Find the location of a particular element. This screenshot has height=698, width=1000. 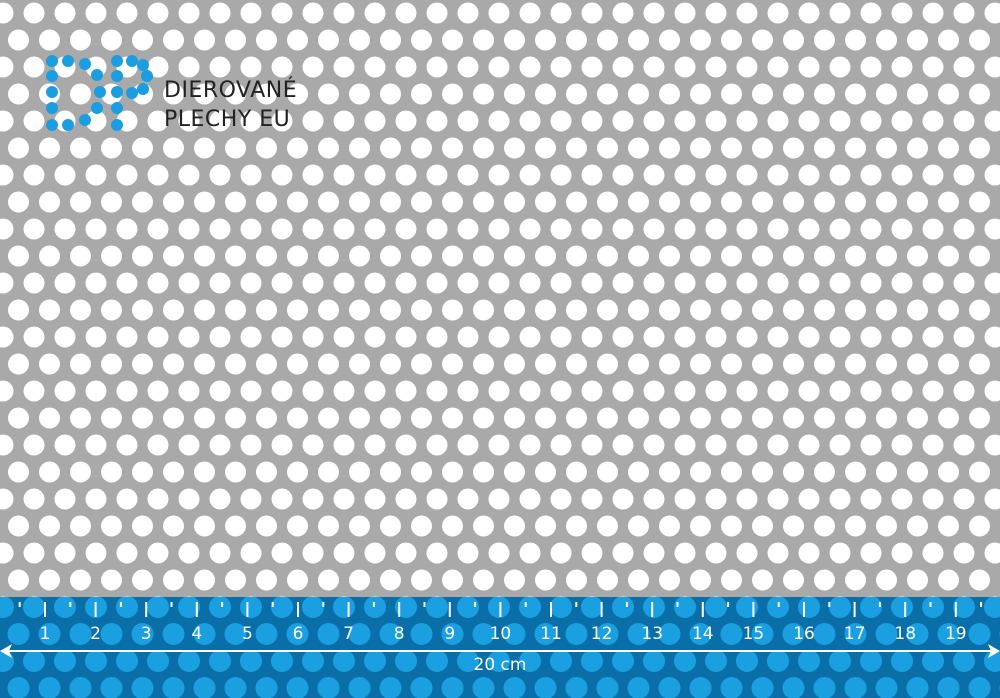

ruler-label: 2 is located at coordinates (95, 634).